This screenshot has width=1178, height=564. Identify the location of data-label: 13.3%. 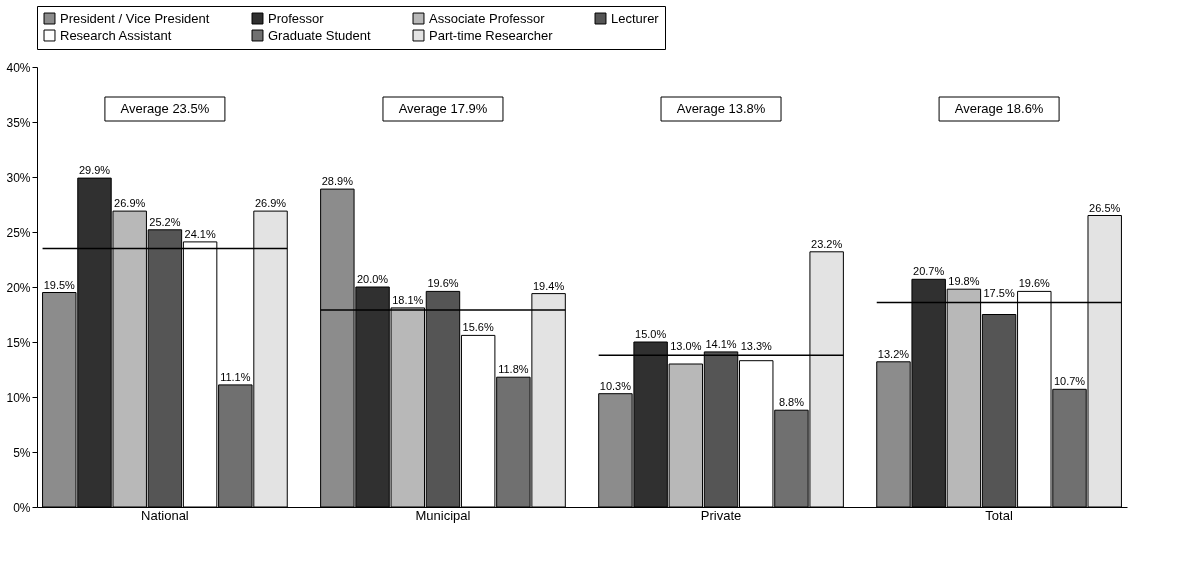
(756, 346).